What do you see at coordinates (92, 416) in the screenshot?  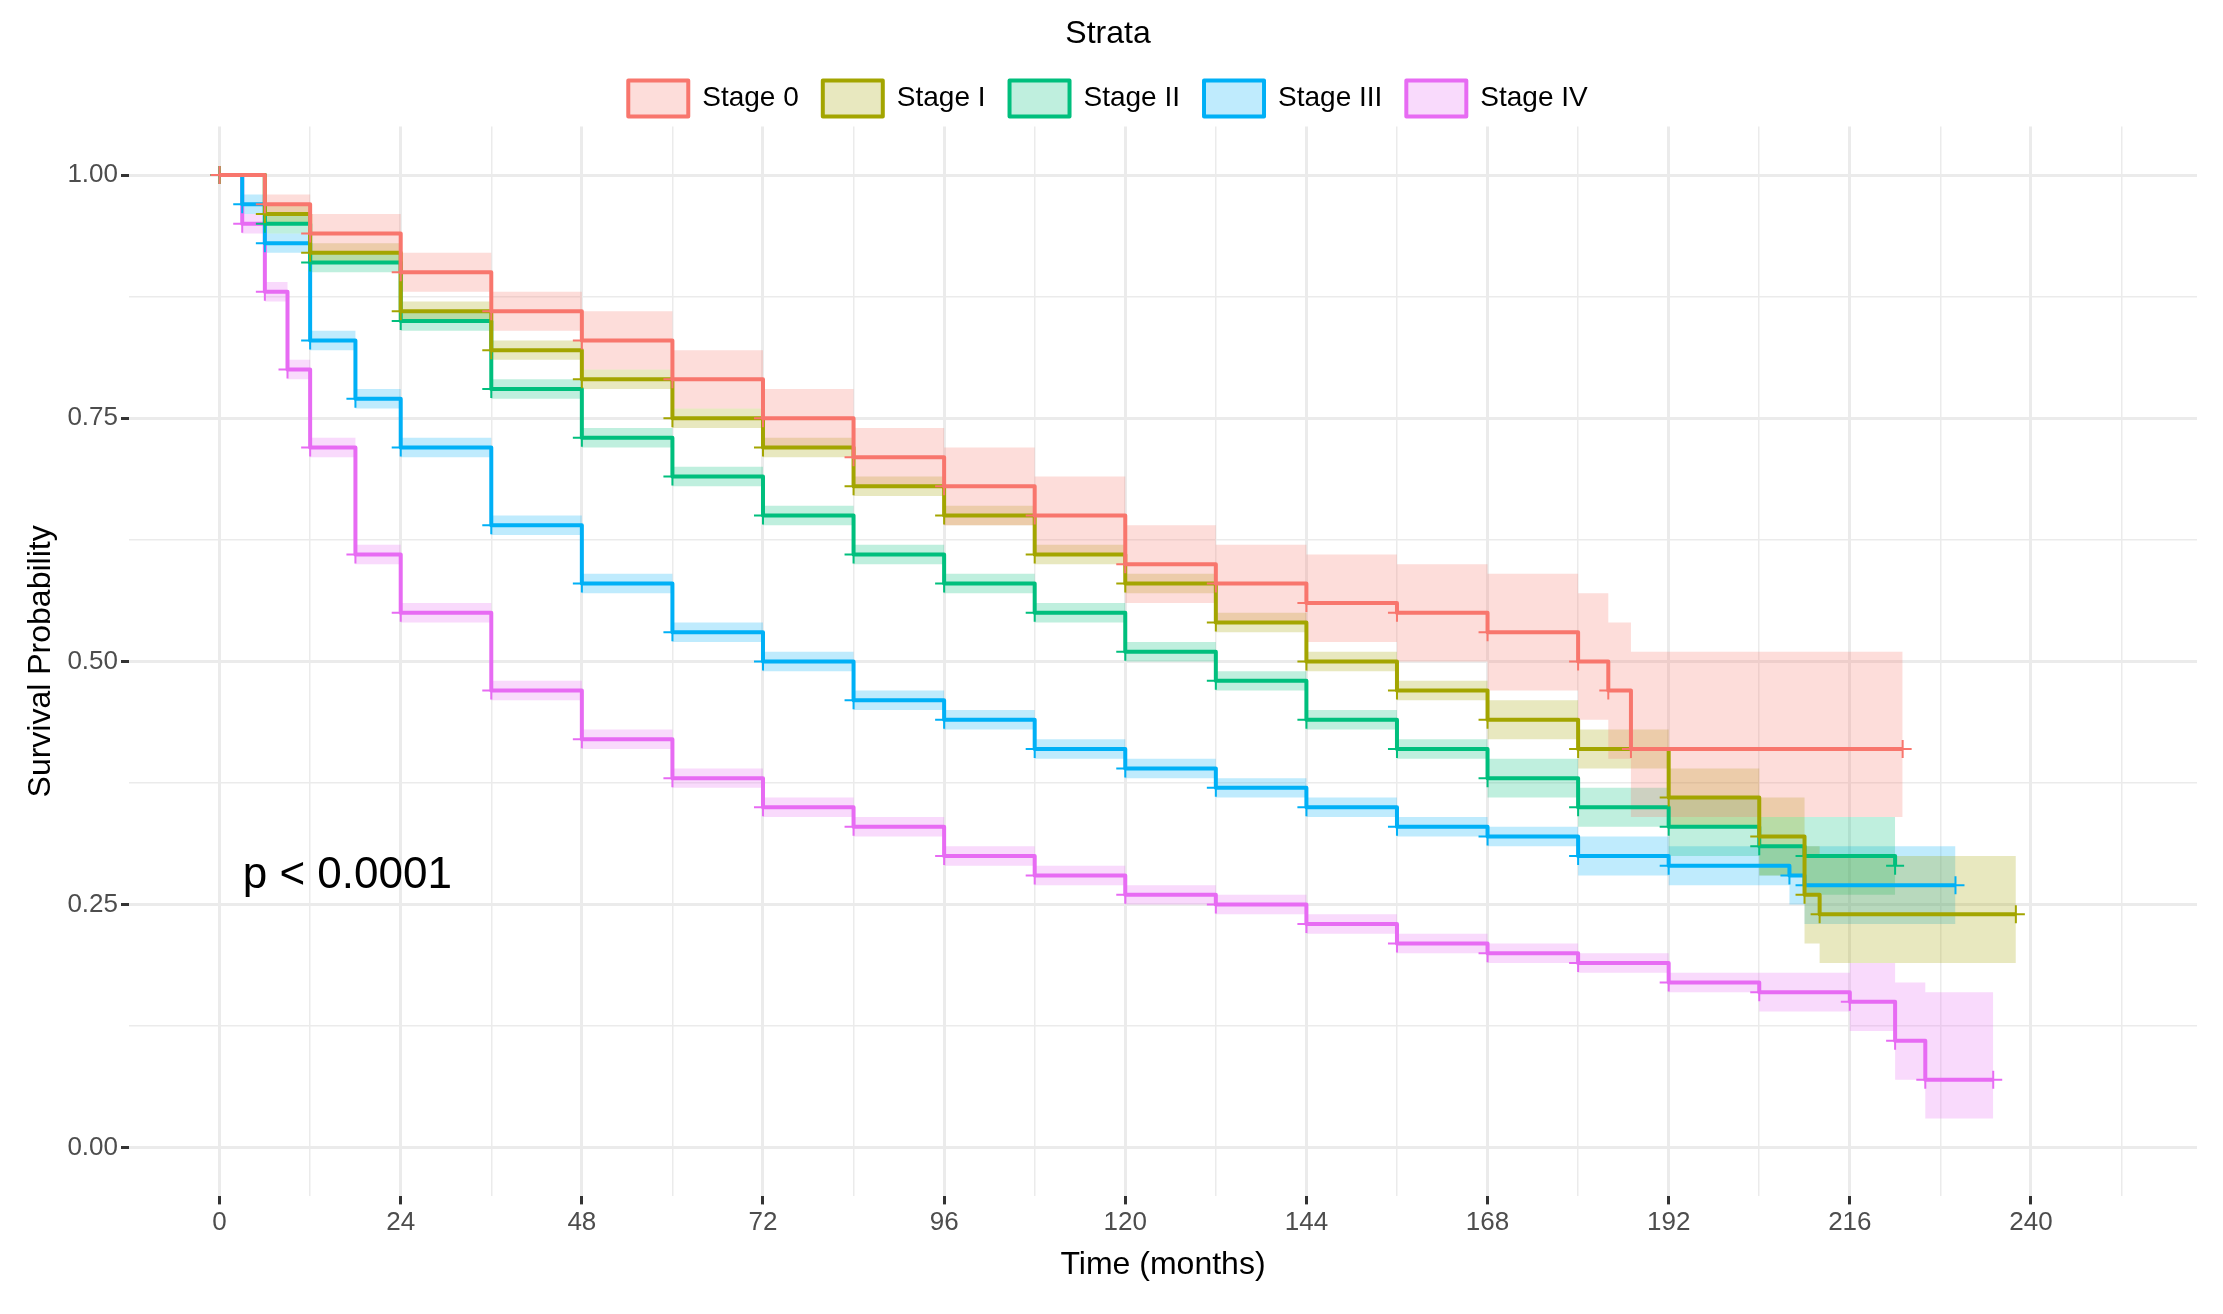 I see `y-tick-label: 0.75` at bounding box center [92, 416].